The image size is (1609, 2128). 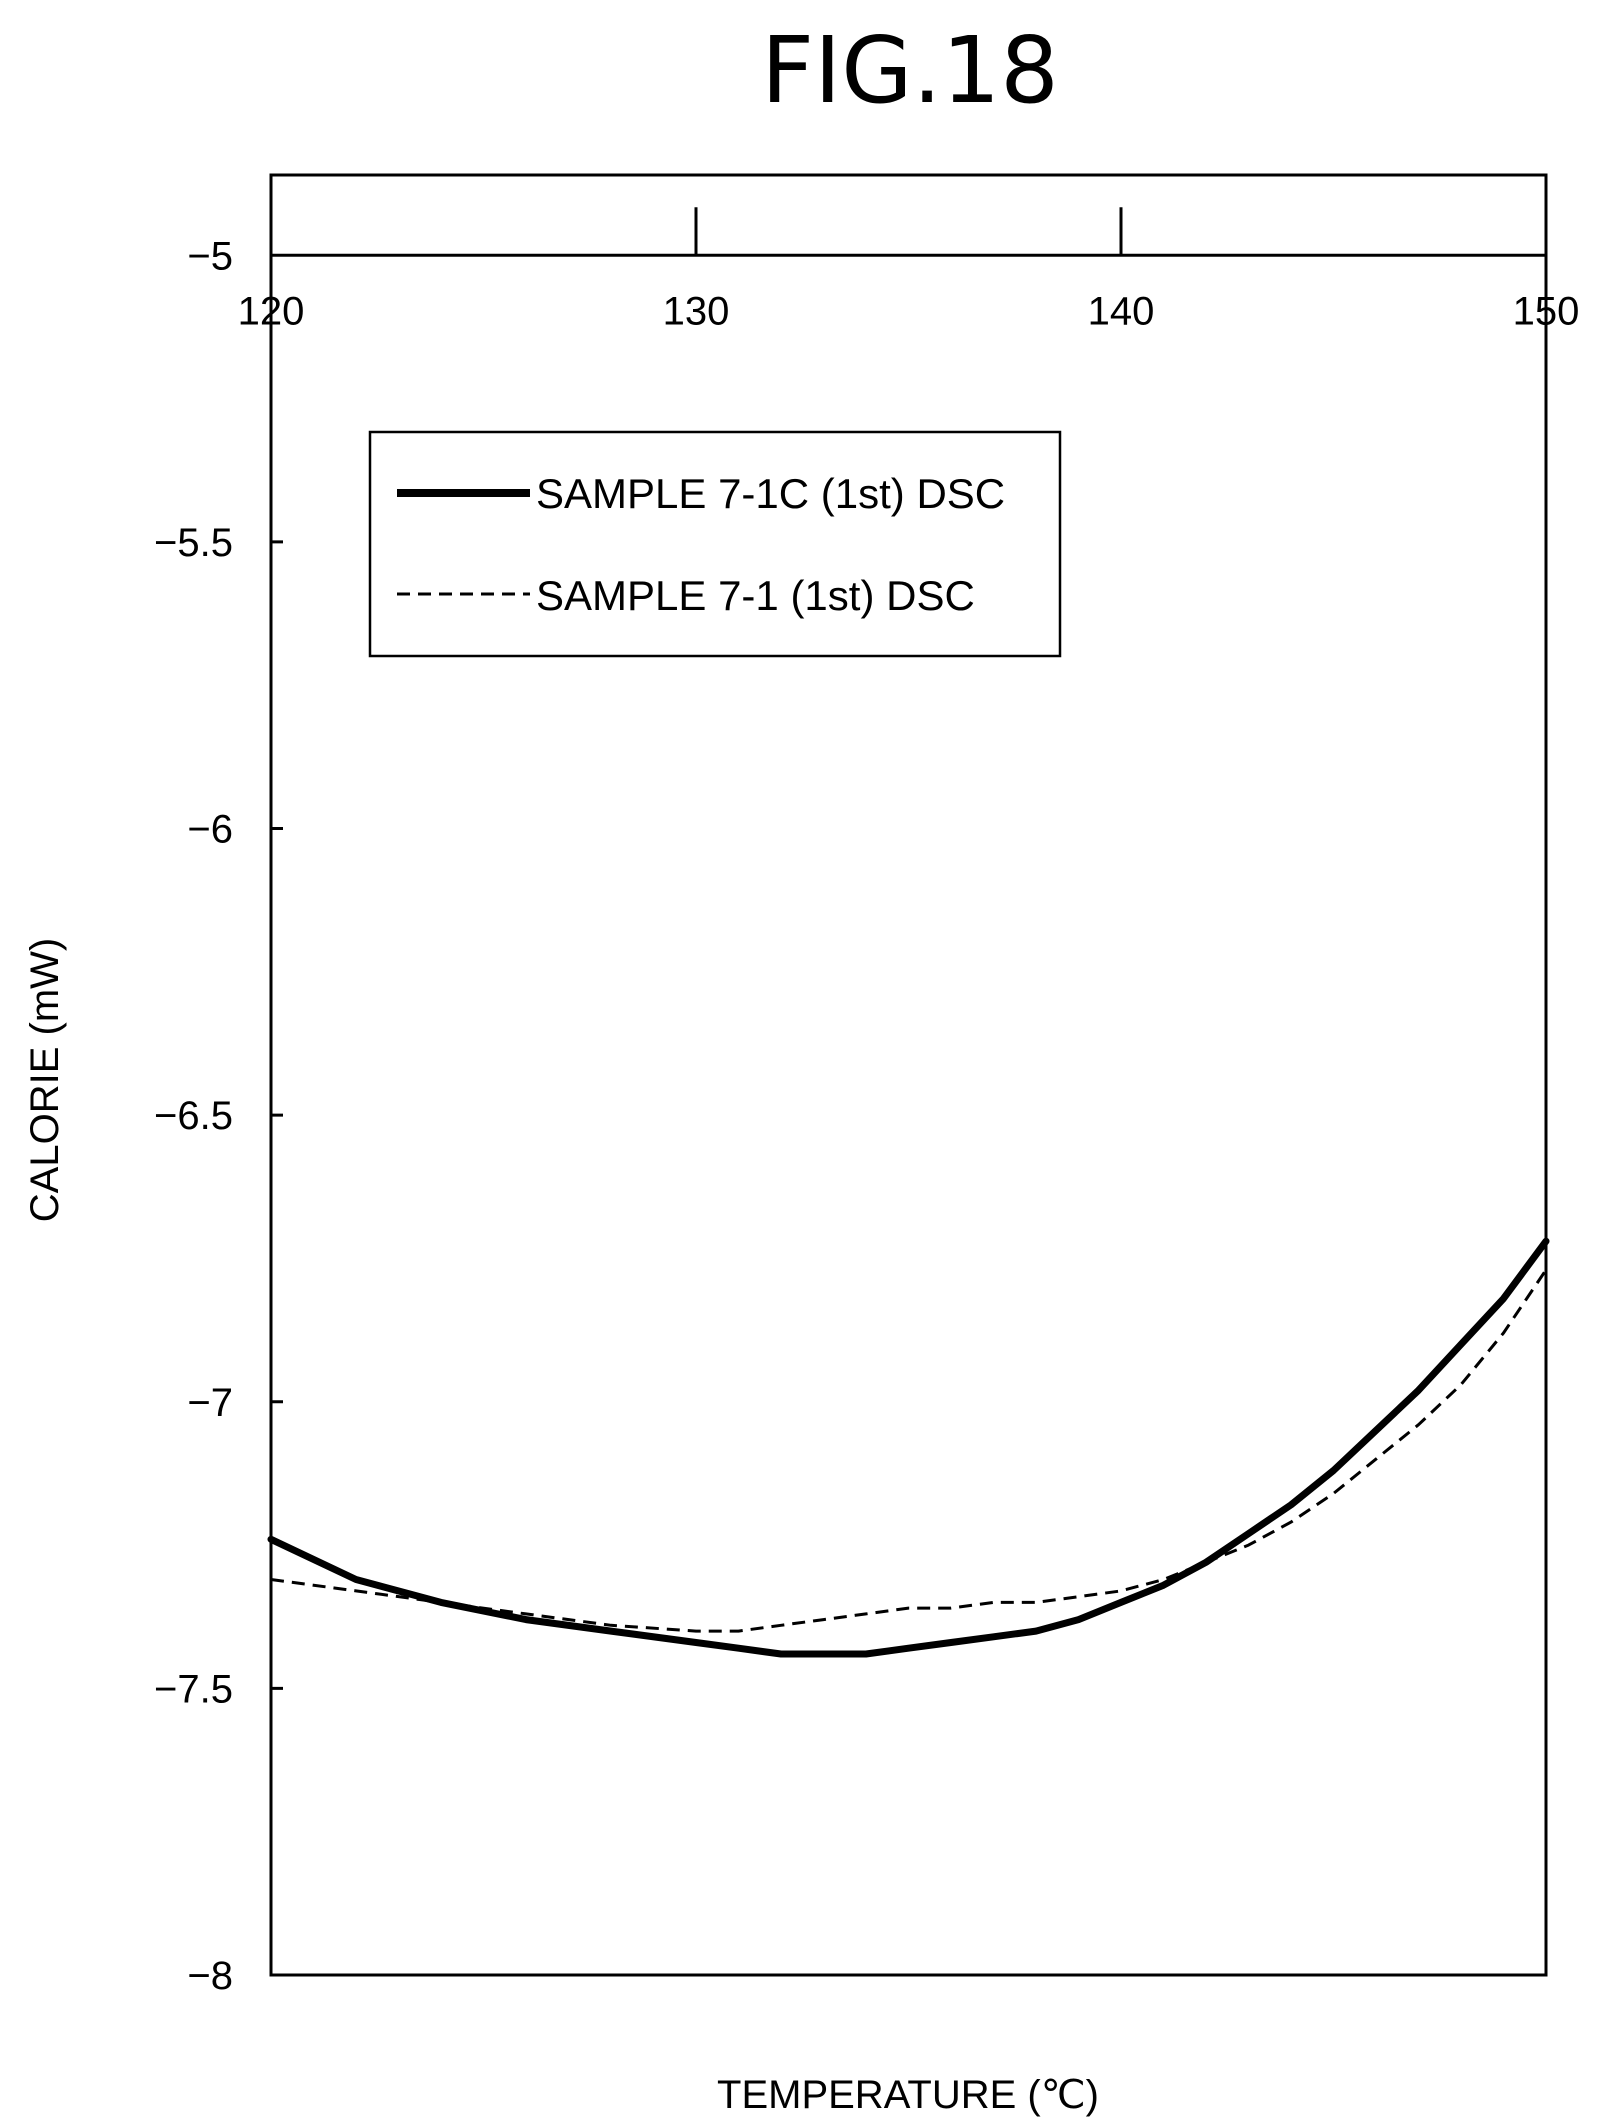 I want to click on y-tick-label: −6.5, so click(x=193, y=1116).